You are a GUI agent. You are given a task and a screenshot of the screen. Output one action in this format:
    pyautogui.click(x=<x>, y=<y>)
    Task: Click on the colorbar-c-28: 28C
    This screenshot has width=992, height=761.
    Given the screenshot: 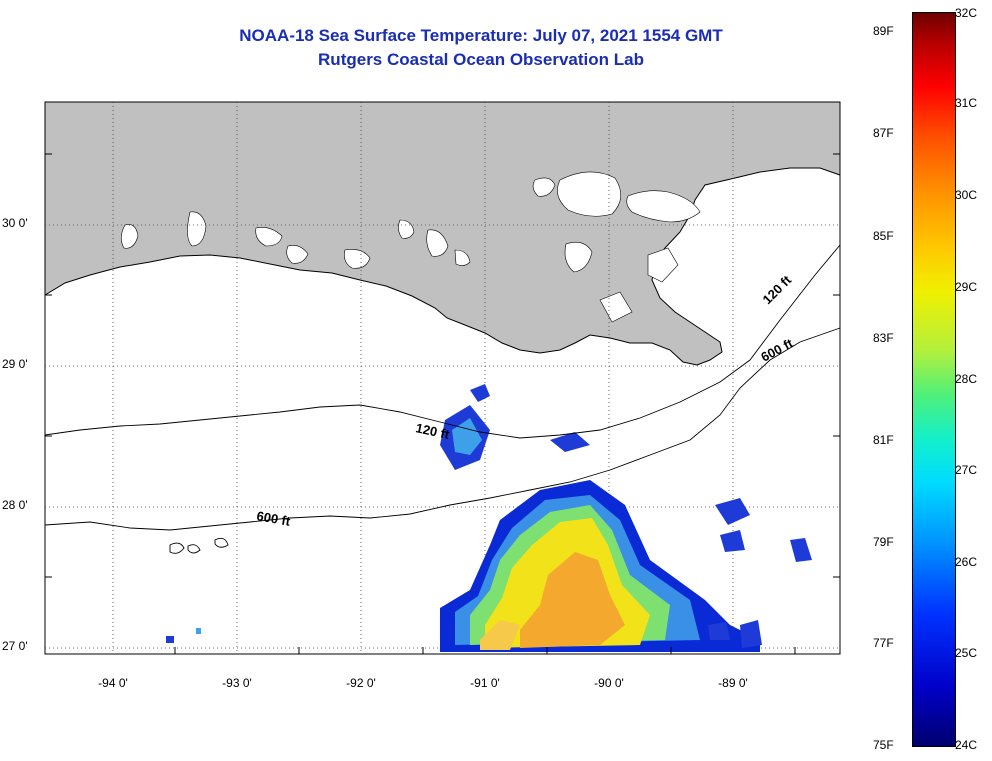 What is the action you would take?
    pyautogui.click(x=966, y=379)
    